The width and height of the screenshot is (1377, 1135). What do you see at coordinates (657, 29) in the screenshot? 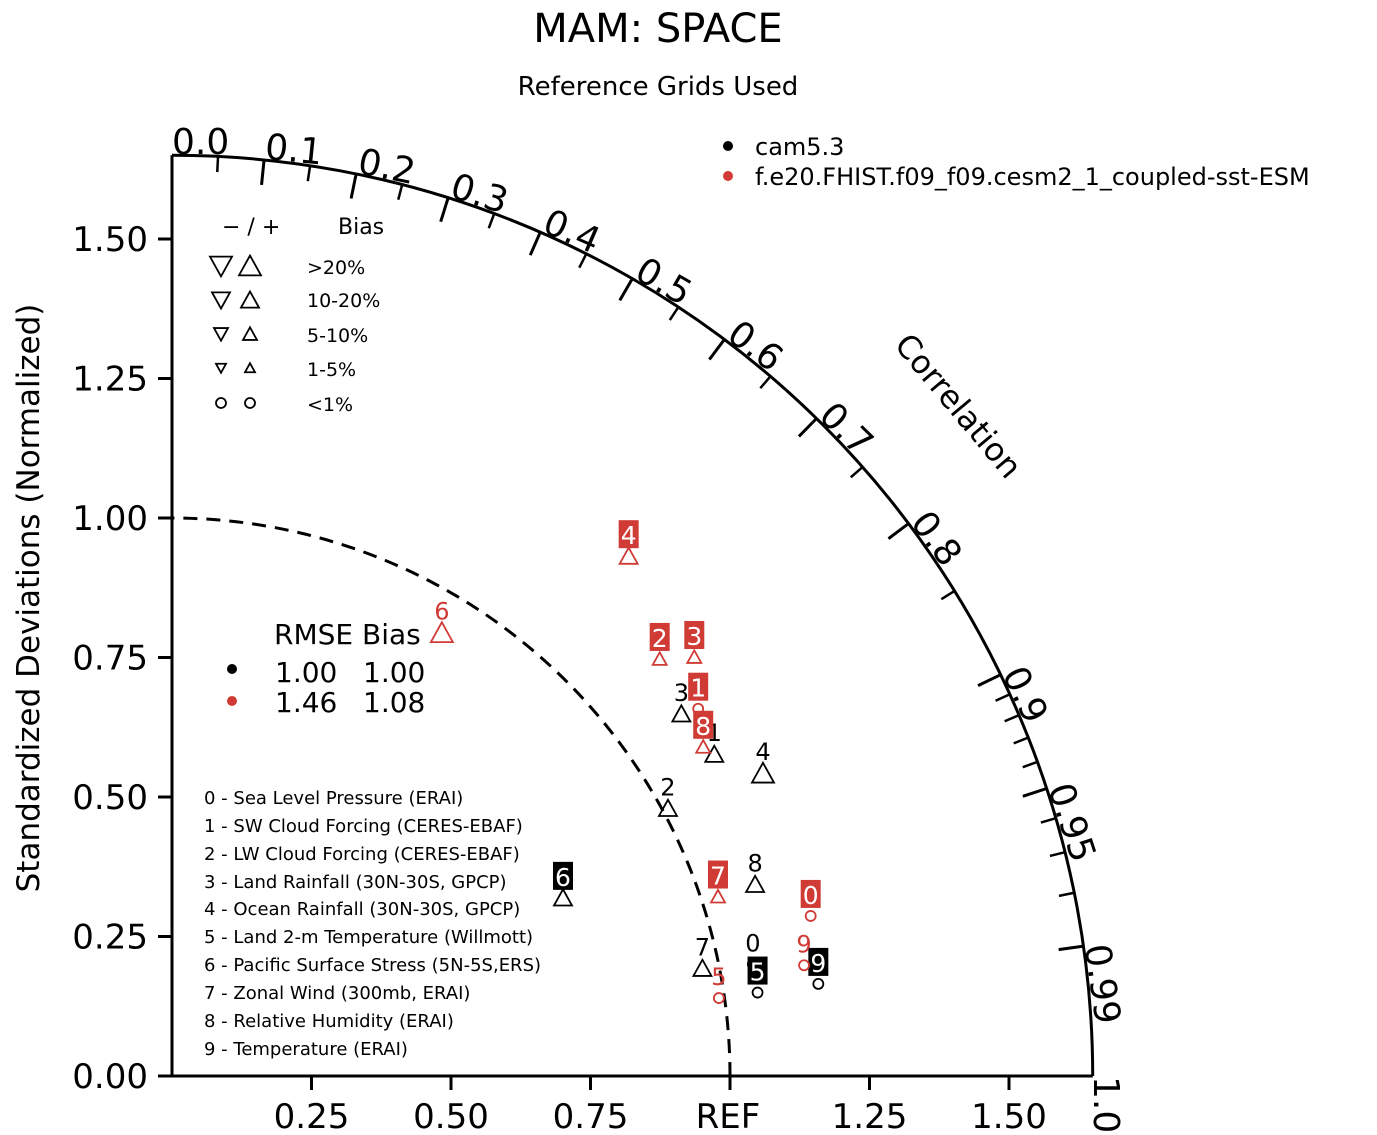
I see `chart-title: MAM: SPACE` at bounding box center [657, 29].